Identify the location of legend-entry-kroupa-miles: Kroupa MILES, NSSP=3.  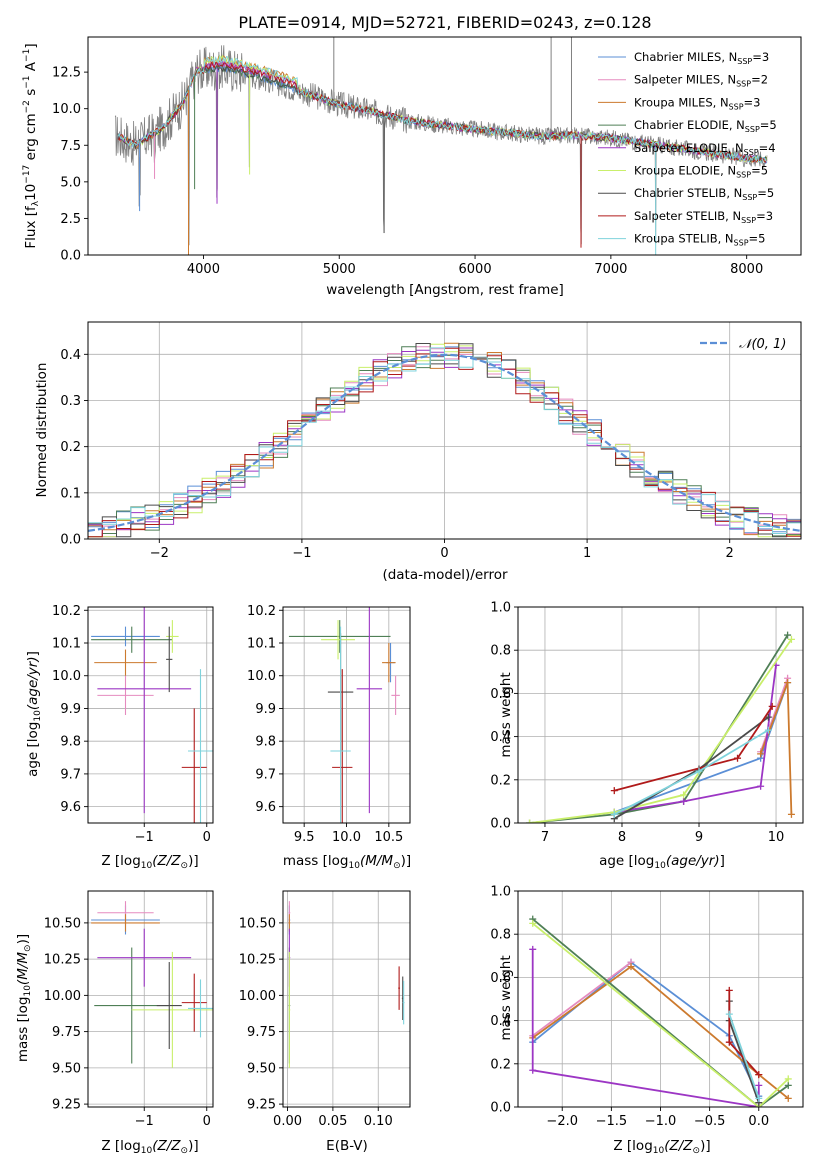
(697, 103).